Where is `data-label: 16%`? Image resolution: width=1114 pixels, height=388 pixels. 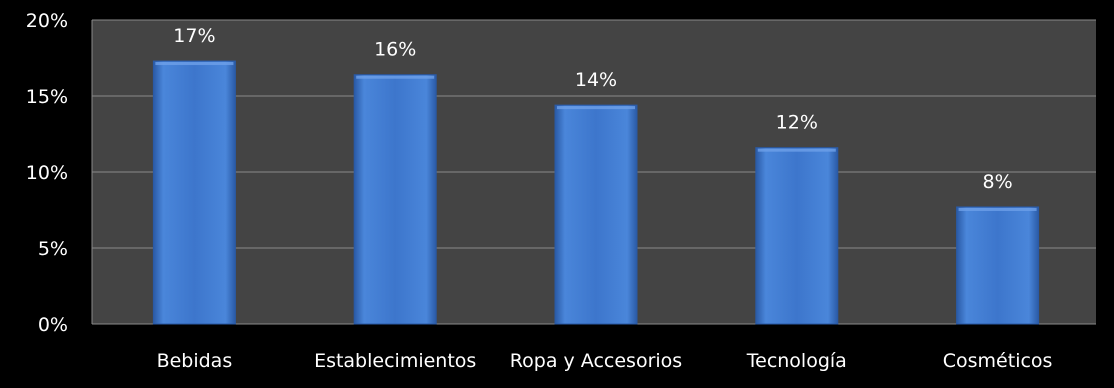 data-label: 16% is located at coordinates (395, 50).